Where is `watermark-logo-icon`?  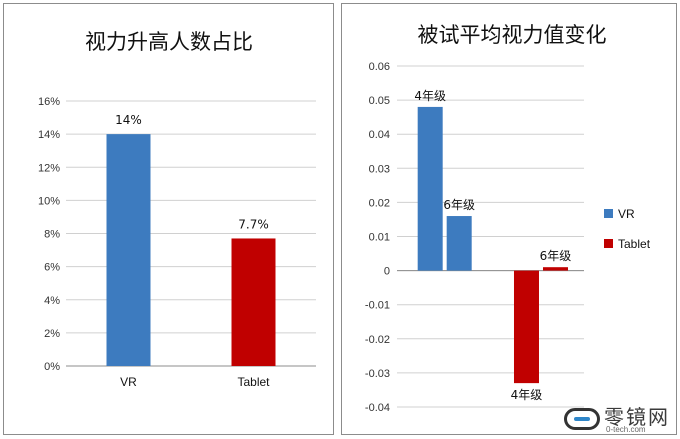 watermark-logo-icon is located at coordinates (582, 419).